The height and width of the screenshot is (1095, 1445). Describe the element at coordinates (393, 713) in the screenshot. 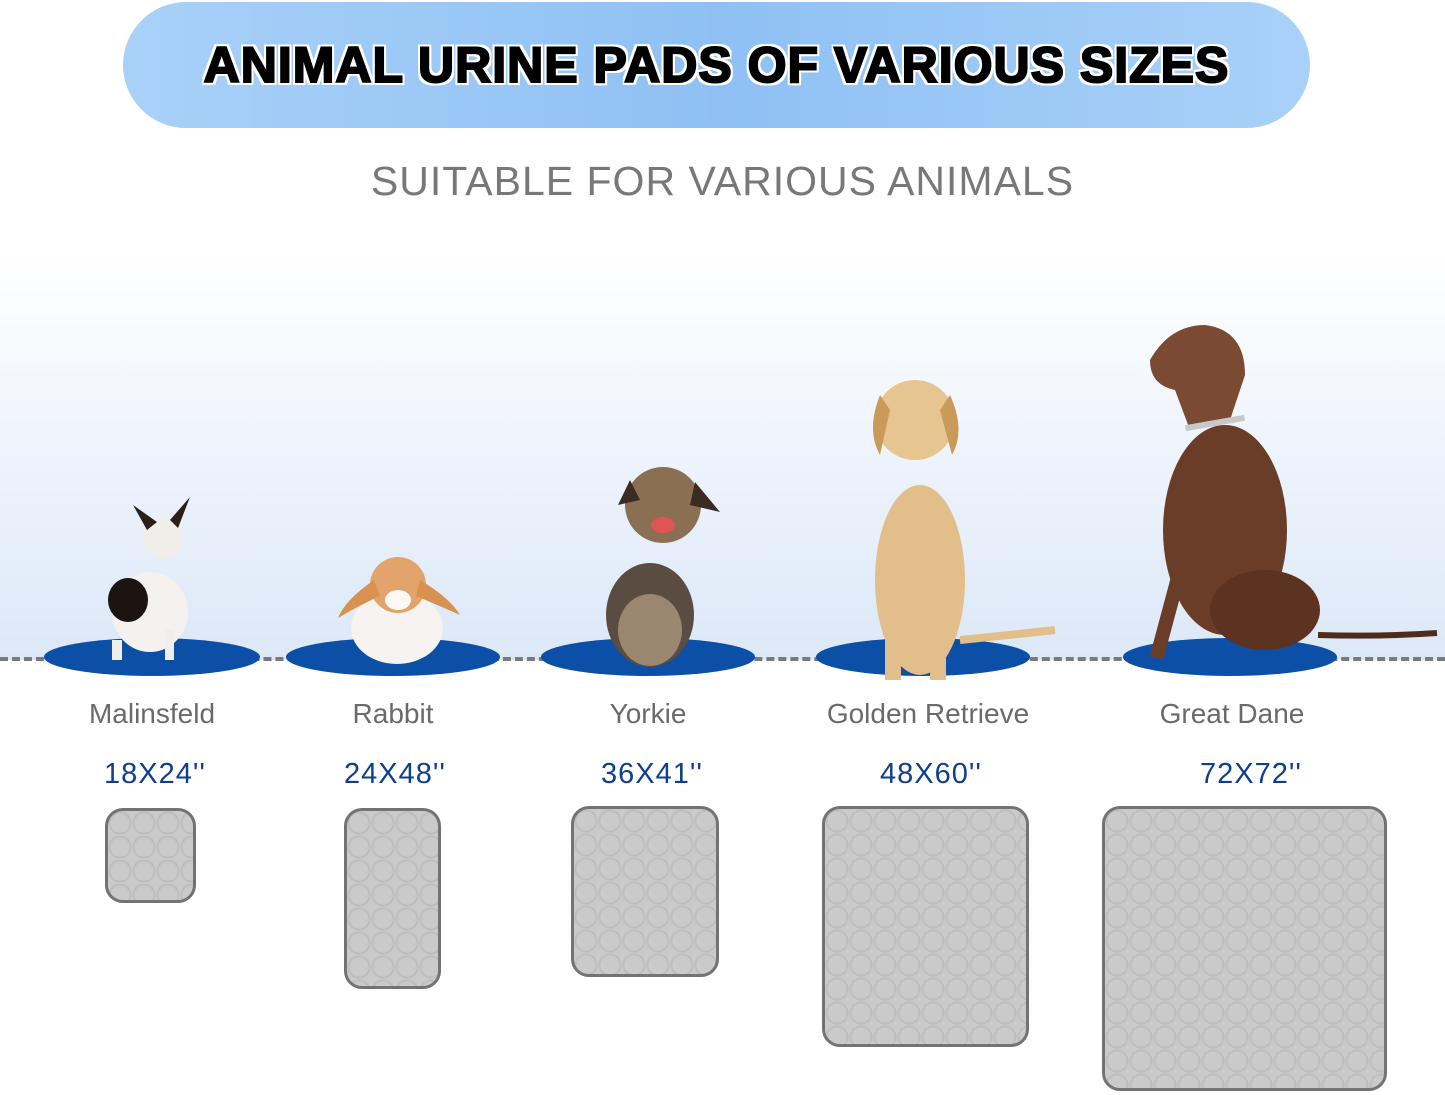

I see `animal-label-rabbit: Rabbit` at that location.